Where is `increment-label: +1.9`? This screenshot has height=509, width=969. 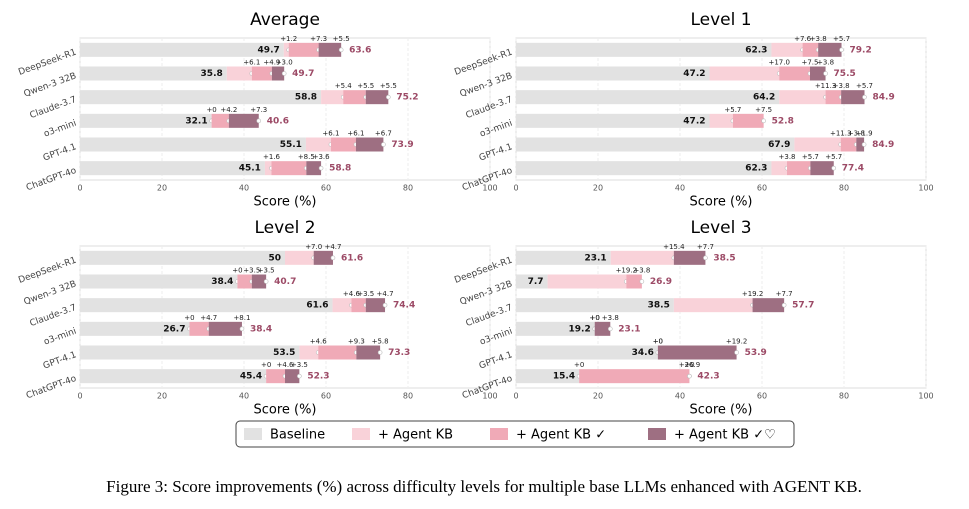
increment-label: +1.9 is located at coordinates (864, 134).